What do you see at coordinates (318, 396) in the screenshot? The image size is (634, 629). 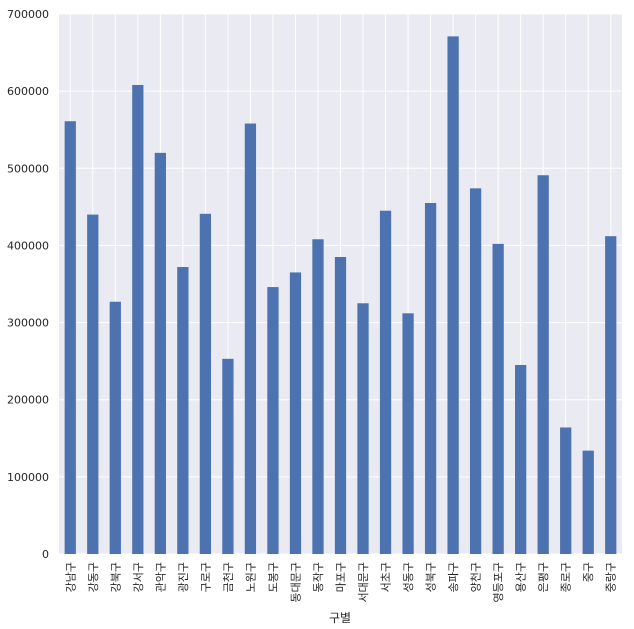 I see `bar-동작구` at bounding box center [318, 396].